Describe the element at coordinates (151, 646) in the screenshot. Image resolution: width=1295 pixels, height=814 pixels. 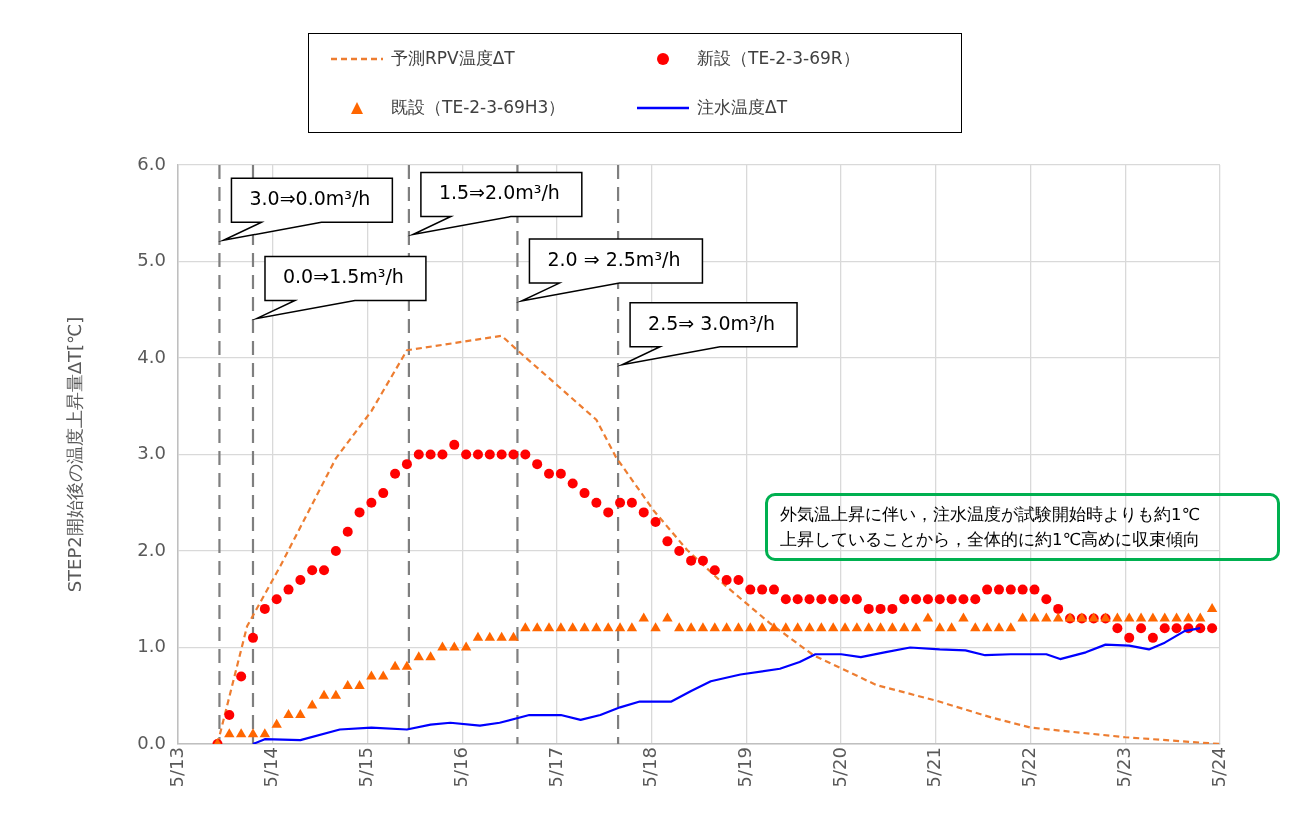
I see `y-tick-label: 1.0` at that location.